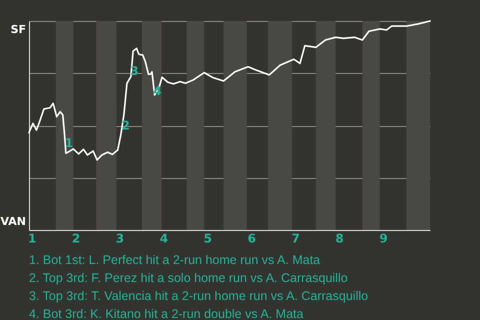  Describe the element at coordinates (339, 239) in the screenshot. I see `x-tick-label: 8` at that location.